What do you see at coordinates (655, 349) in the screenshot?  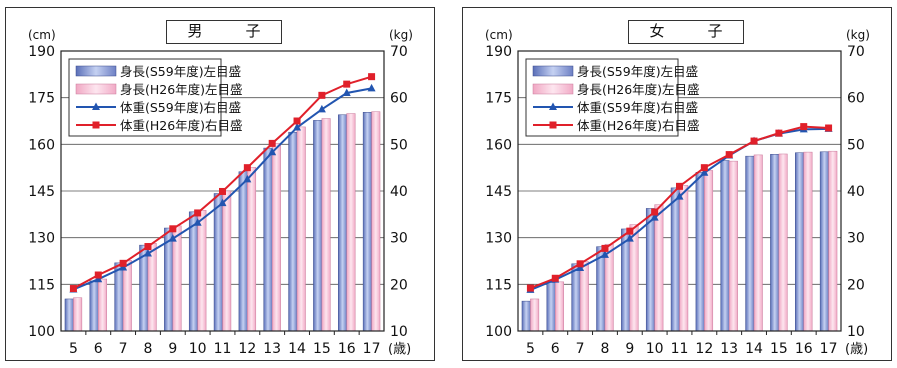 I see `x-tick-label: 10` at bounding box center [655, 349].